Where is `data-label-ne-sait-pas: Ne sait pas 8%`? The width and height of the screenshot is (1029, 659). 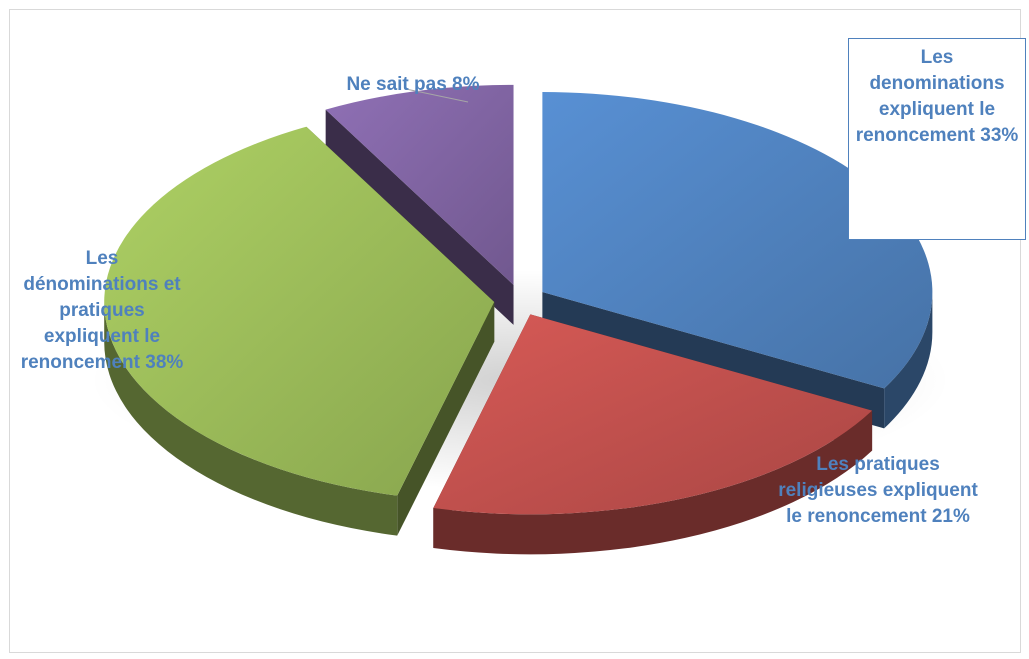
data-label-ne-sait-pas: Ne sait pas 8% is located at coordinates (413, 84).